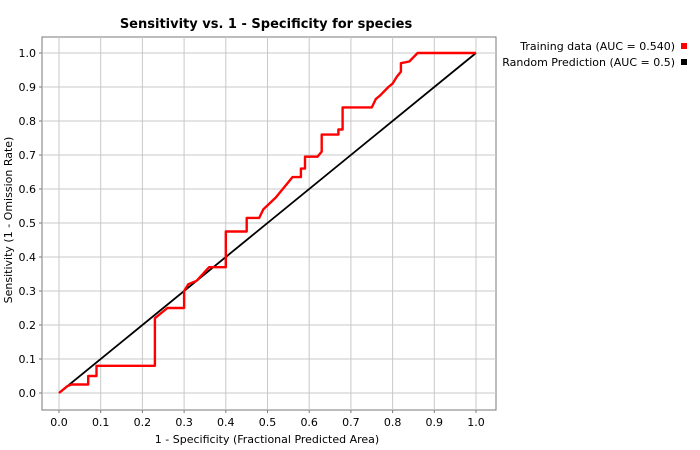  What do you see at coordinates (435, 422) in the screenshot?
I see `x-tick-label: 0.9` at bounding box center [435, 422].